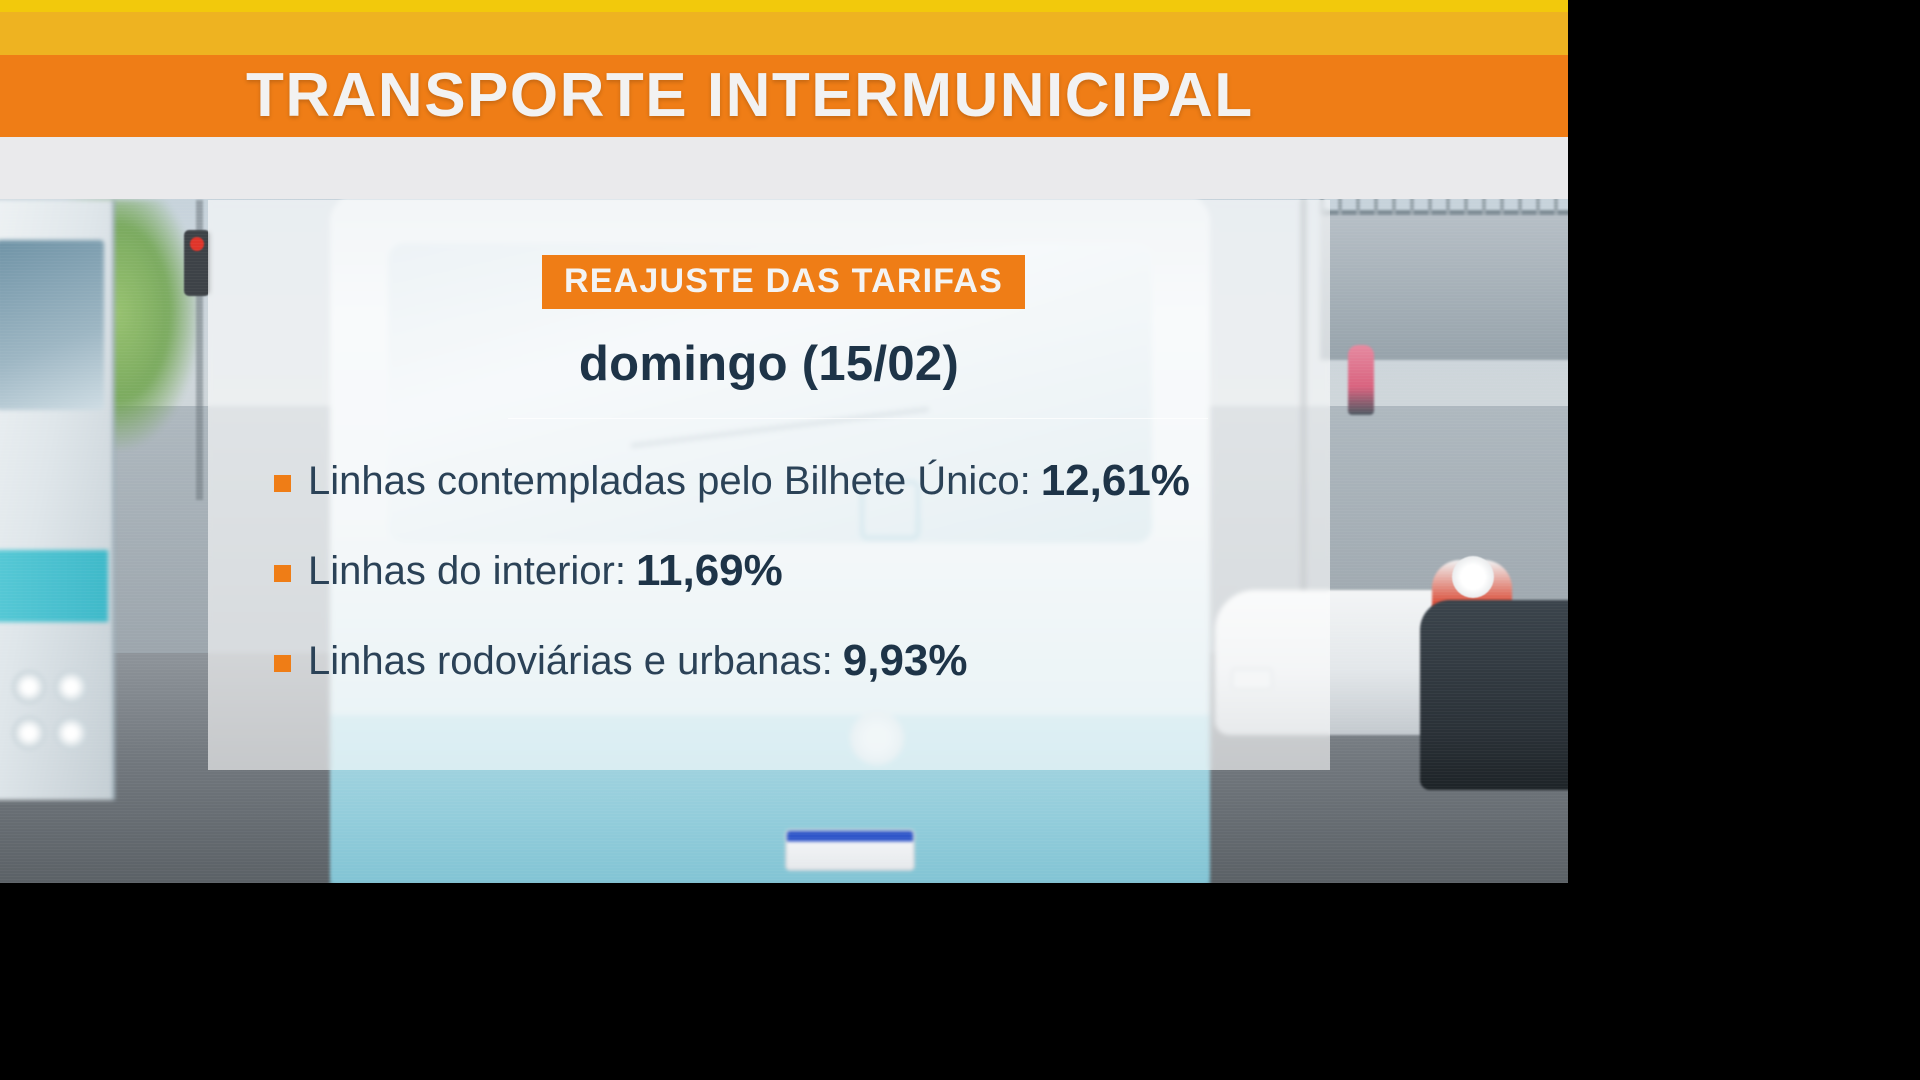 This screenshot has width=1920, height=1080. Describe the element at coordinates (750, 95) in the screenshot. I see `page-title: TRANSPORTE INTERMUNICIPAL` at that location.